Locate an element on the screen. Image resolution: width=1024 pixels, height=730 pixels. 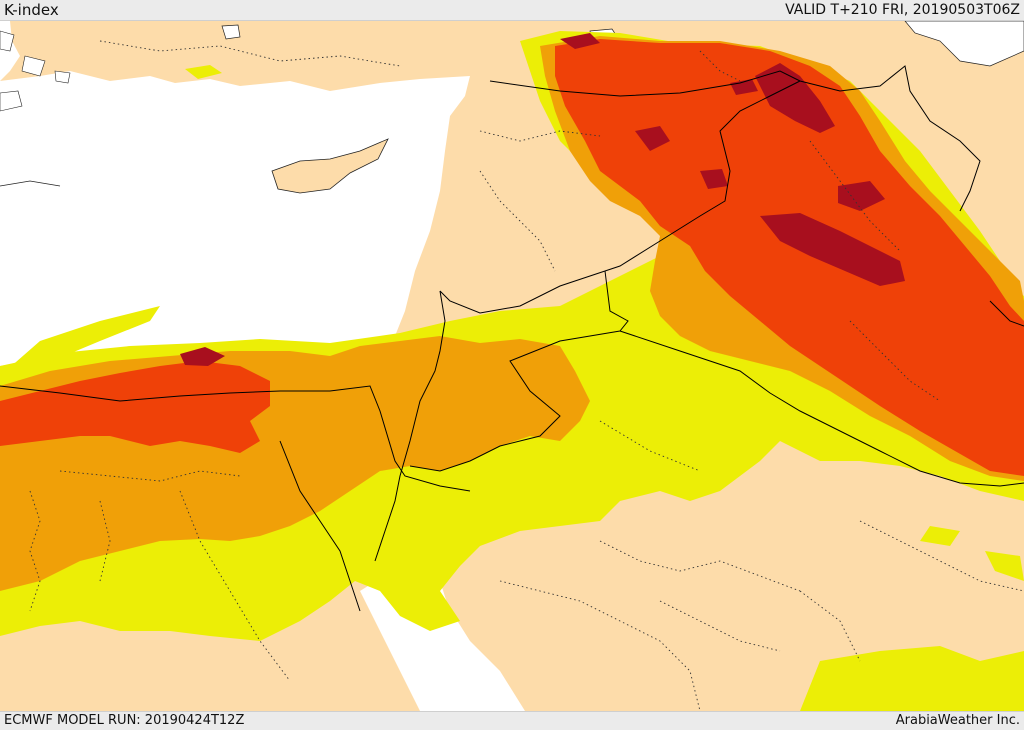
header-bar: K-index VALID T+210 FRI, 20190503T06Z is located at coordinates (512, 10).